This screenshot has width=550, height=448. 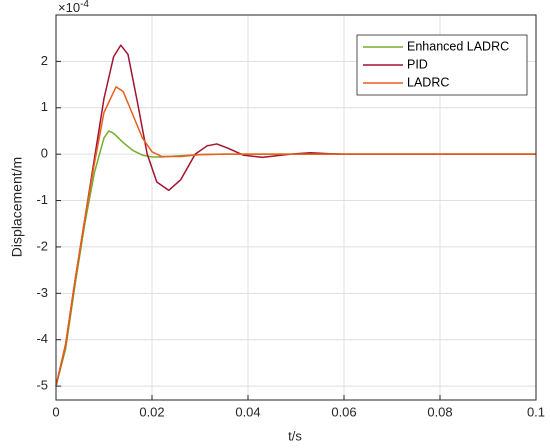 What do you see at coordinates (247, 411) in the screenshot?
I see `x-tick-label: 0.04` at bounding box center [247, 411].